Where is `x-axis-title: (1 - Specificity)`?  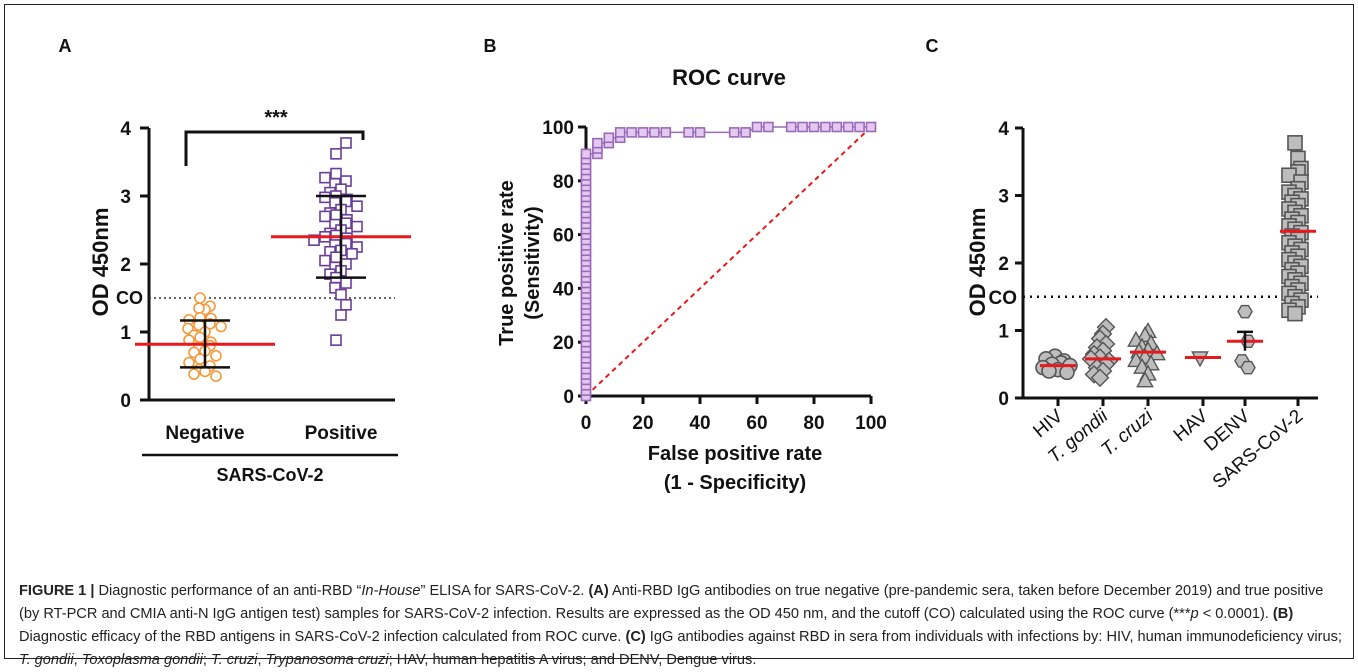 x-axis-title: (1 - Specificity) is located at coordinates (735, 483).